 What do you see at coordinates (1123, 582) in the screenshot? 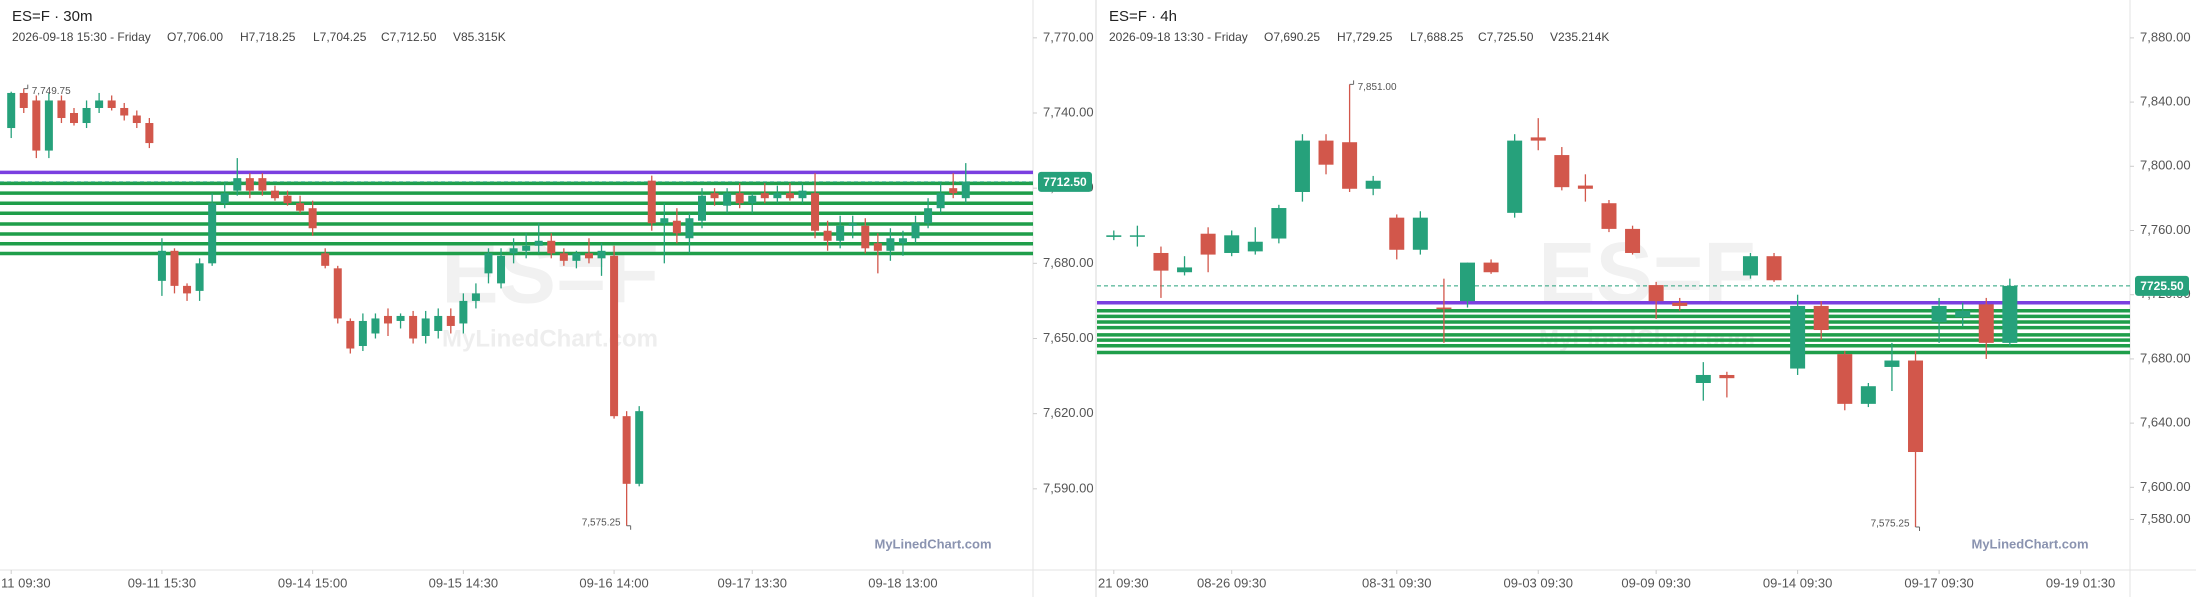
I see `x-tick-label: 21 09:30` at bounding box center [1123, 582].